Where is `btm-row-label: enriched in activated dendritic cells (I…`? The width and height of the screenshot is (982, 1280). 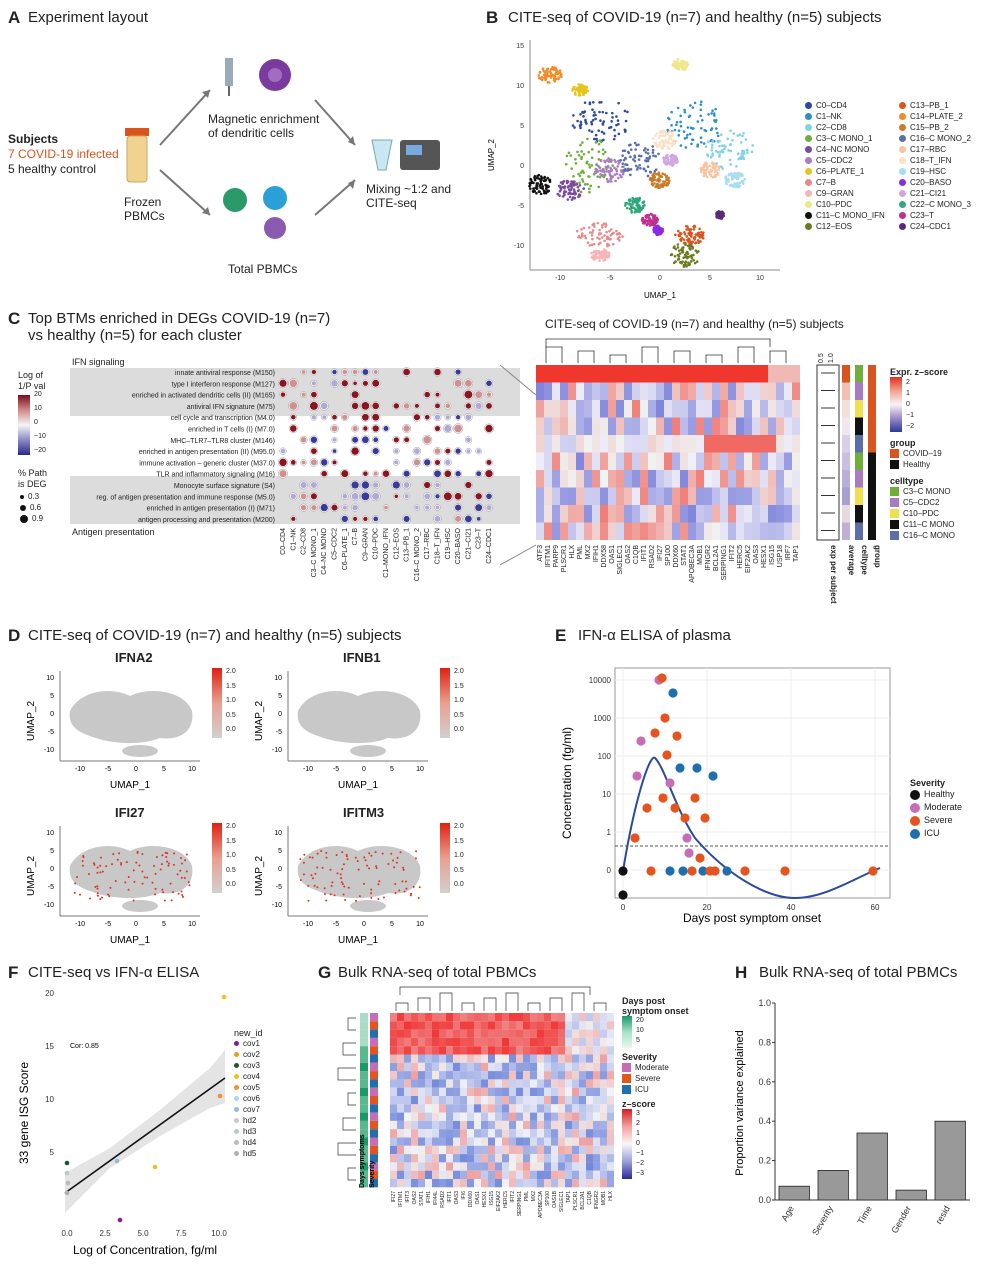
btm-row-label: enriched in activated dendritic cells (I… is located at coordinates (203, 396).